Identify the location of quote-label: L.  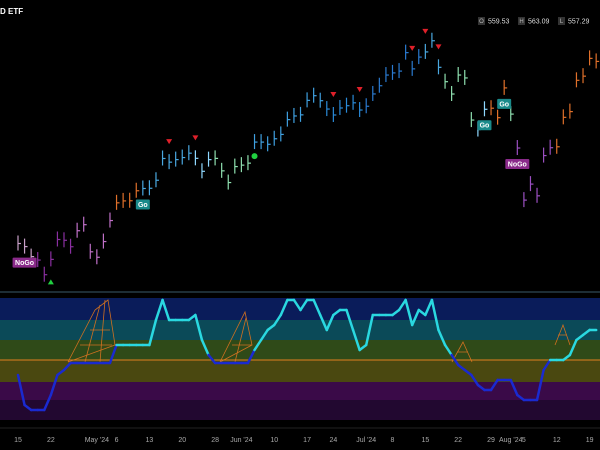
(562, 22).